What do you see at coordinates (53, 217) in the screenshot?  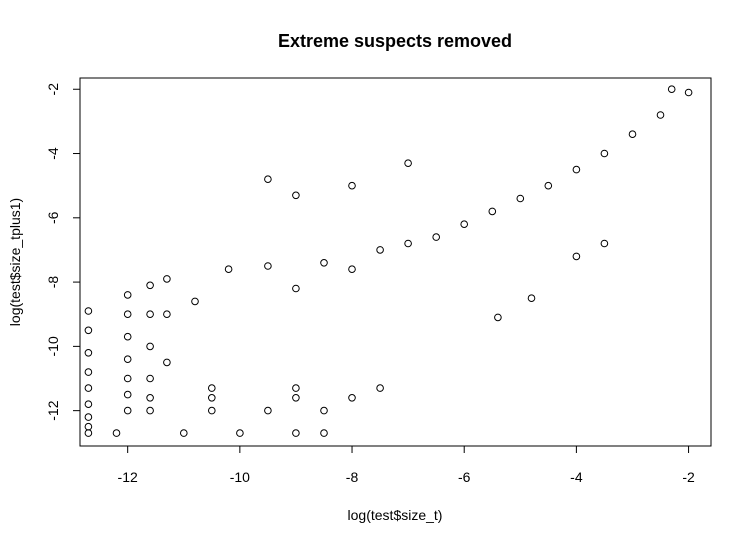 I see `y-tick-label: -6` at bounding box center [53, 217].